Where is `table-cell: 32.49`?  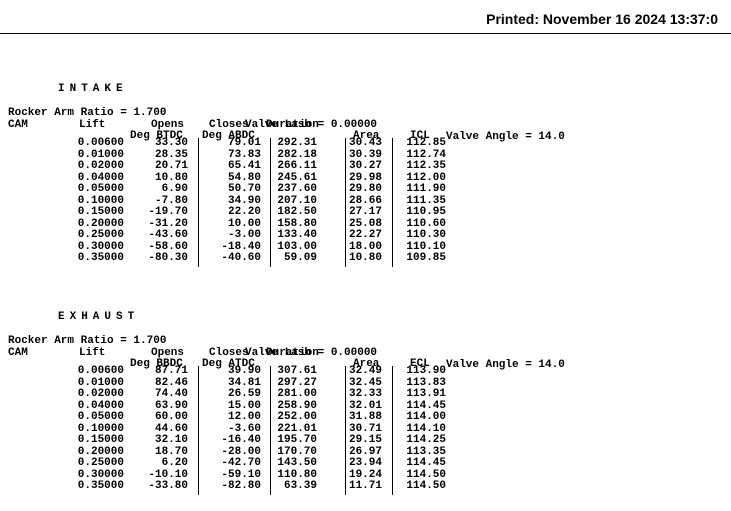
table-cell: 32.49 is located at coordinates (365, 371).